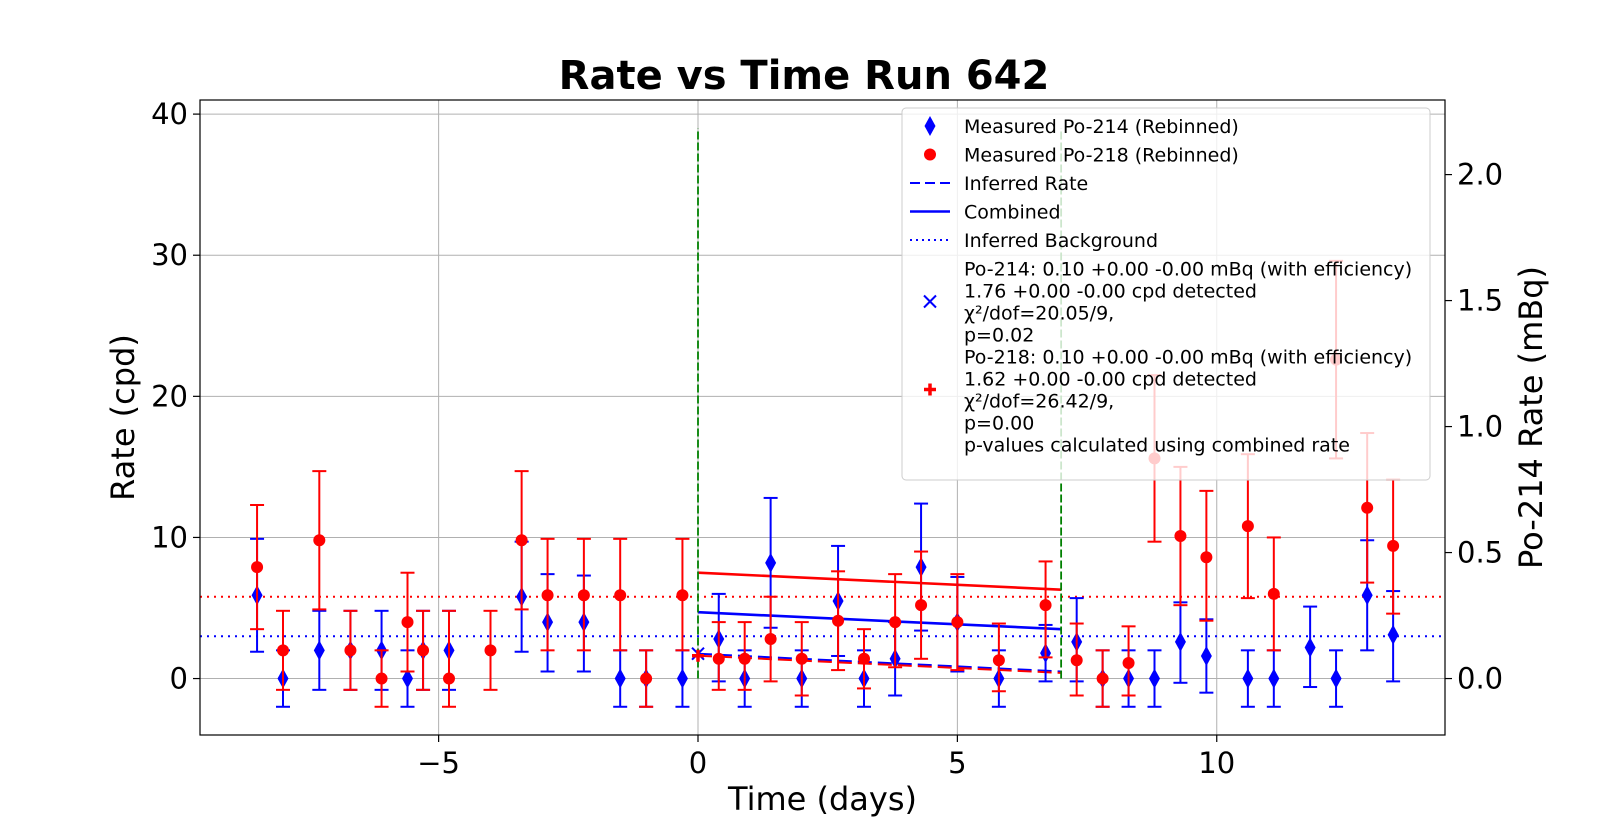 The height and width of the screenshot is (823, 1600). What do you see at coordinates (1157, 446) in the screenshot?
I see `legend-label: p-values calculated using combined rate` at bounding box center [1157, 446].